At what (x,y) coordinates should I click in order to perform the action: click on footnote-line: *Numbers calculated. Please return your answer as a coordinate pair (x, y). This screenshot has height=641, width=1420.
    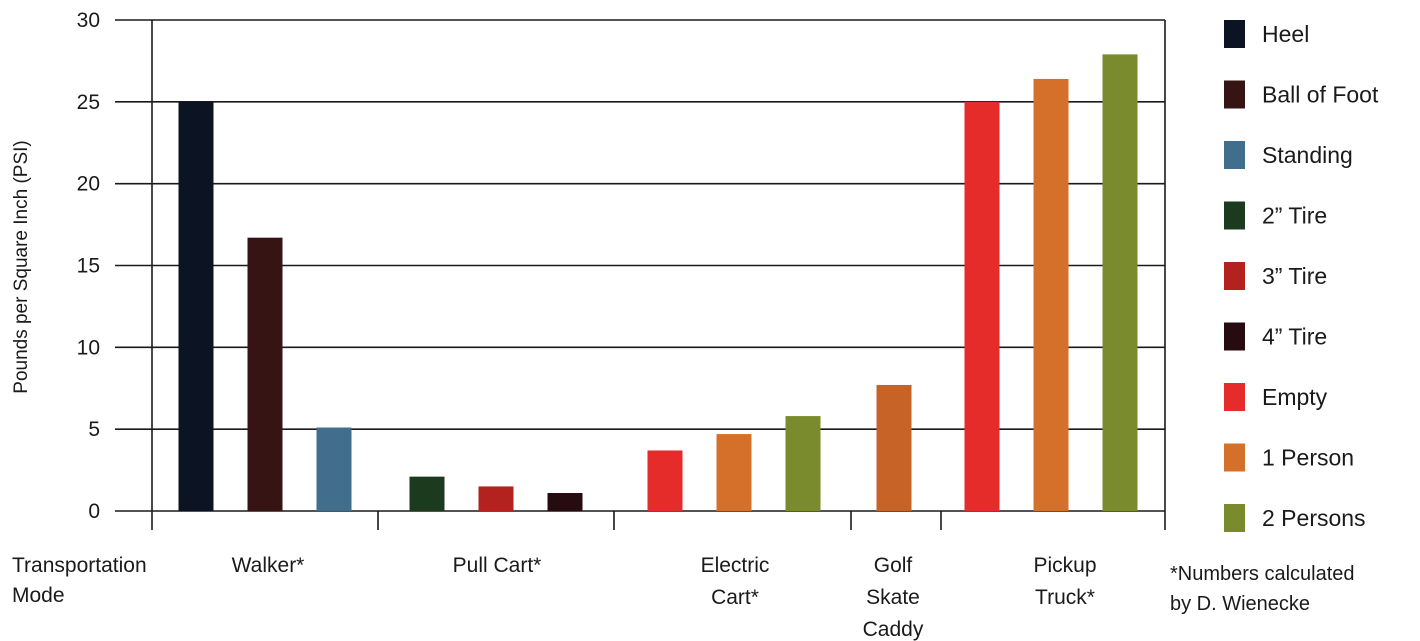
    Looking at the image, I should click on (1262, 574).